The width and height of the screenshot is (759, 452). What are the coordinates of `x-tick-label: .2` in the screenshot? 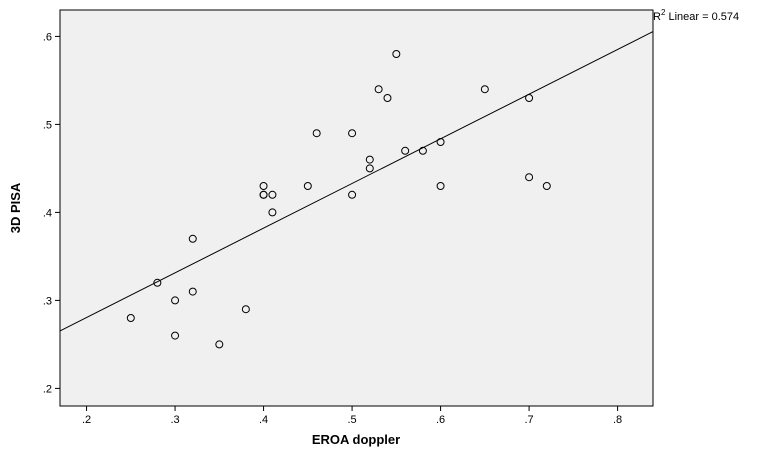 It's located at (86, 420).